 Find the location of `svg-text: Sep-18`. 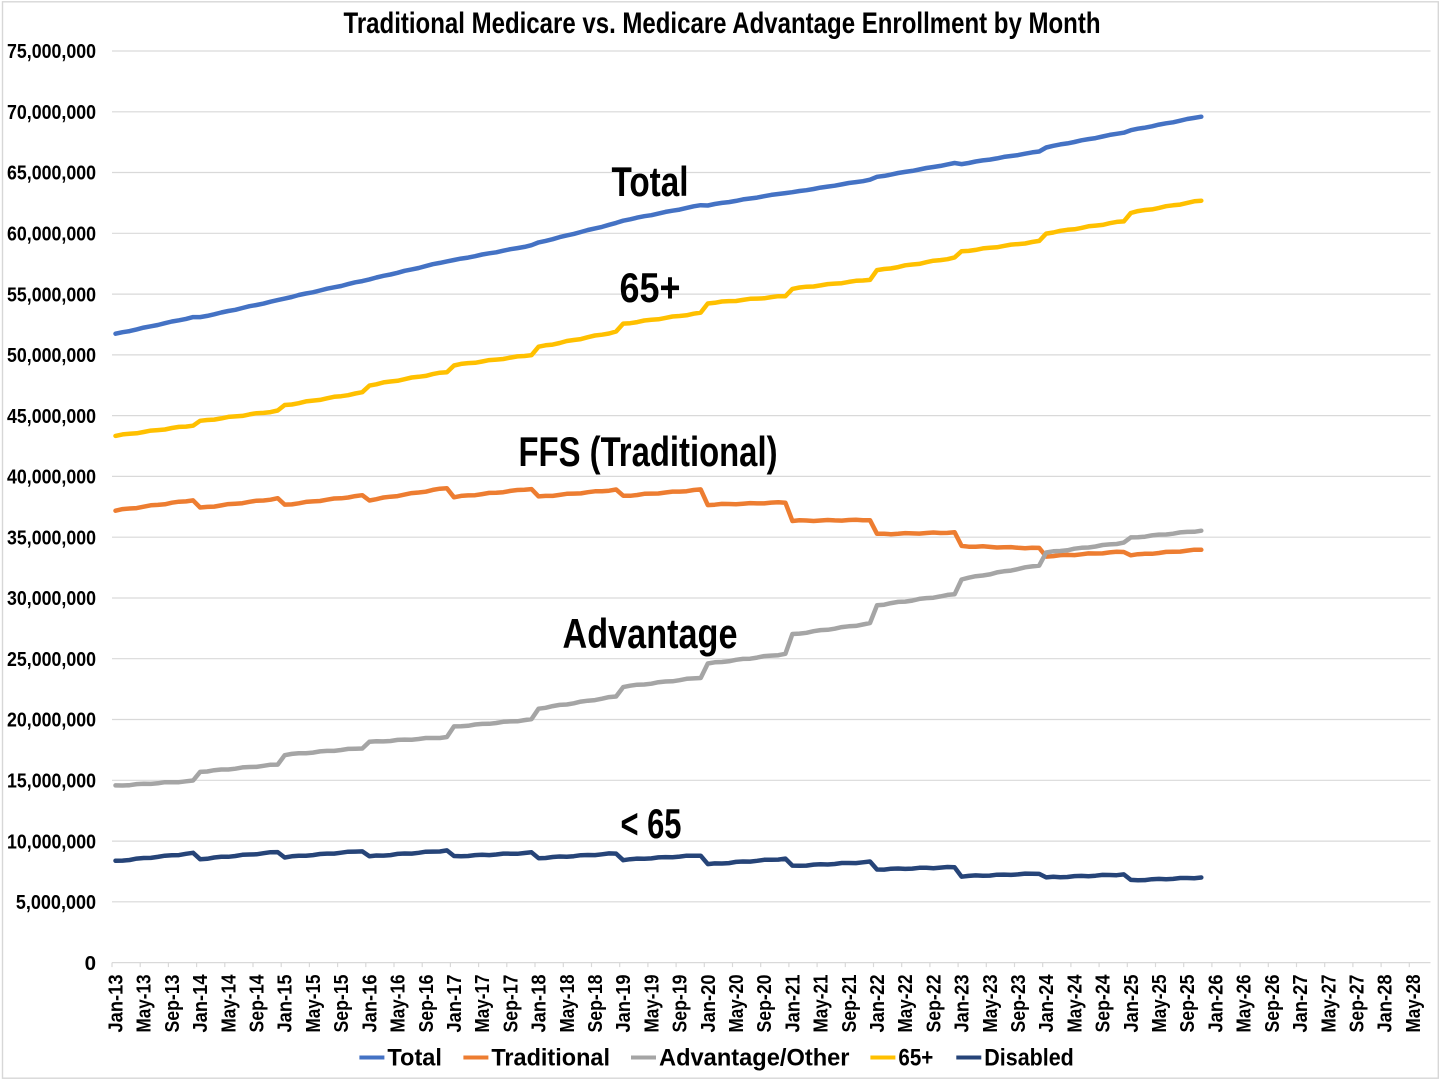

svg-text: Sep-18 is located at coordinates (596, 1004).